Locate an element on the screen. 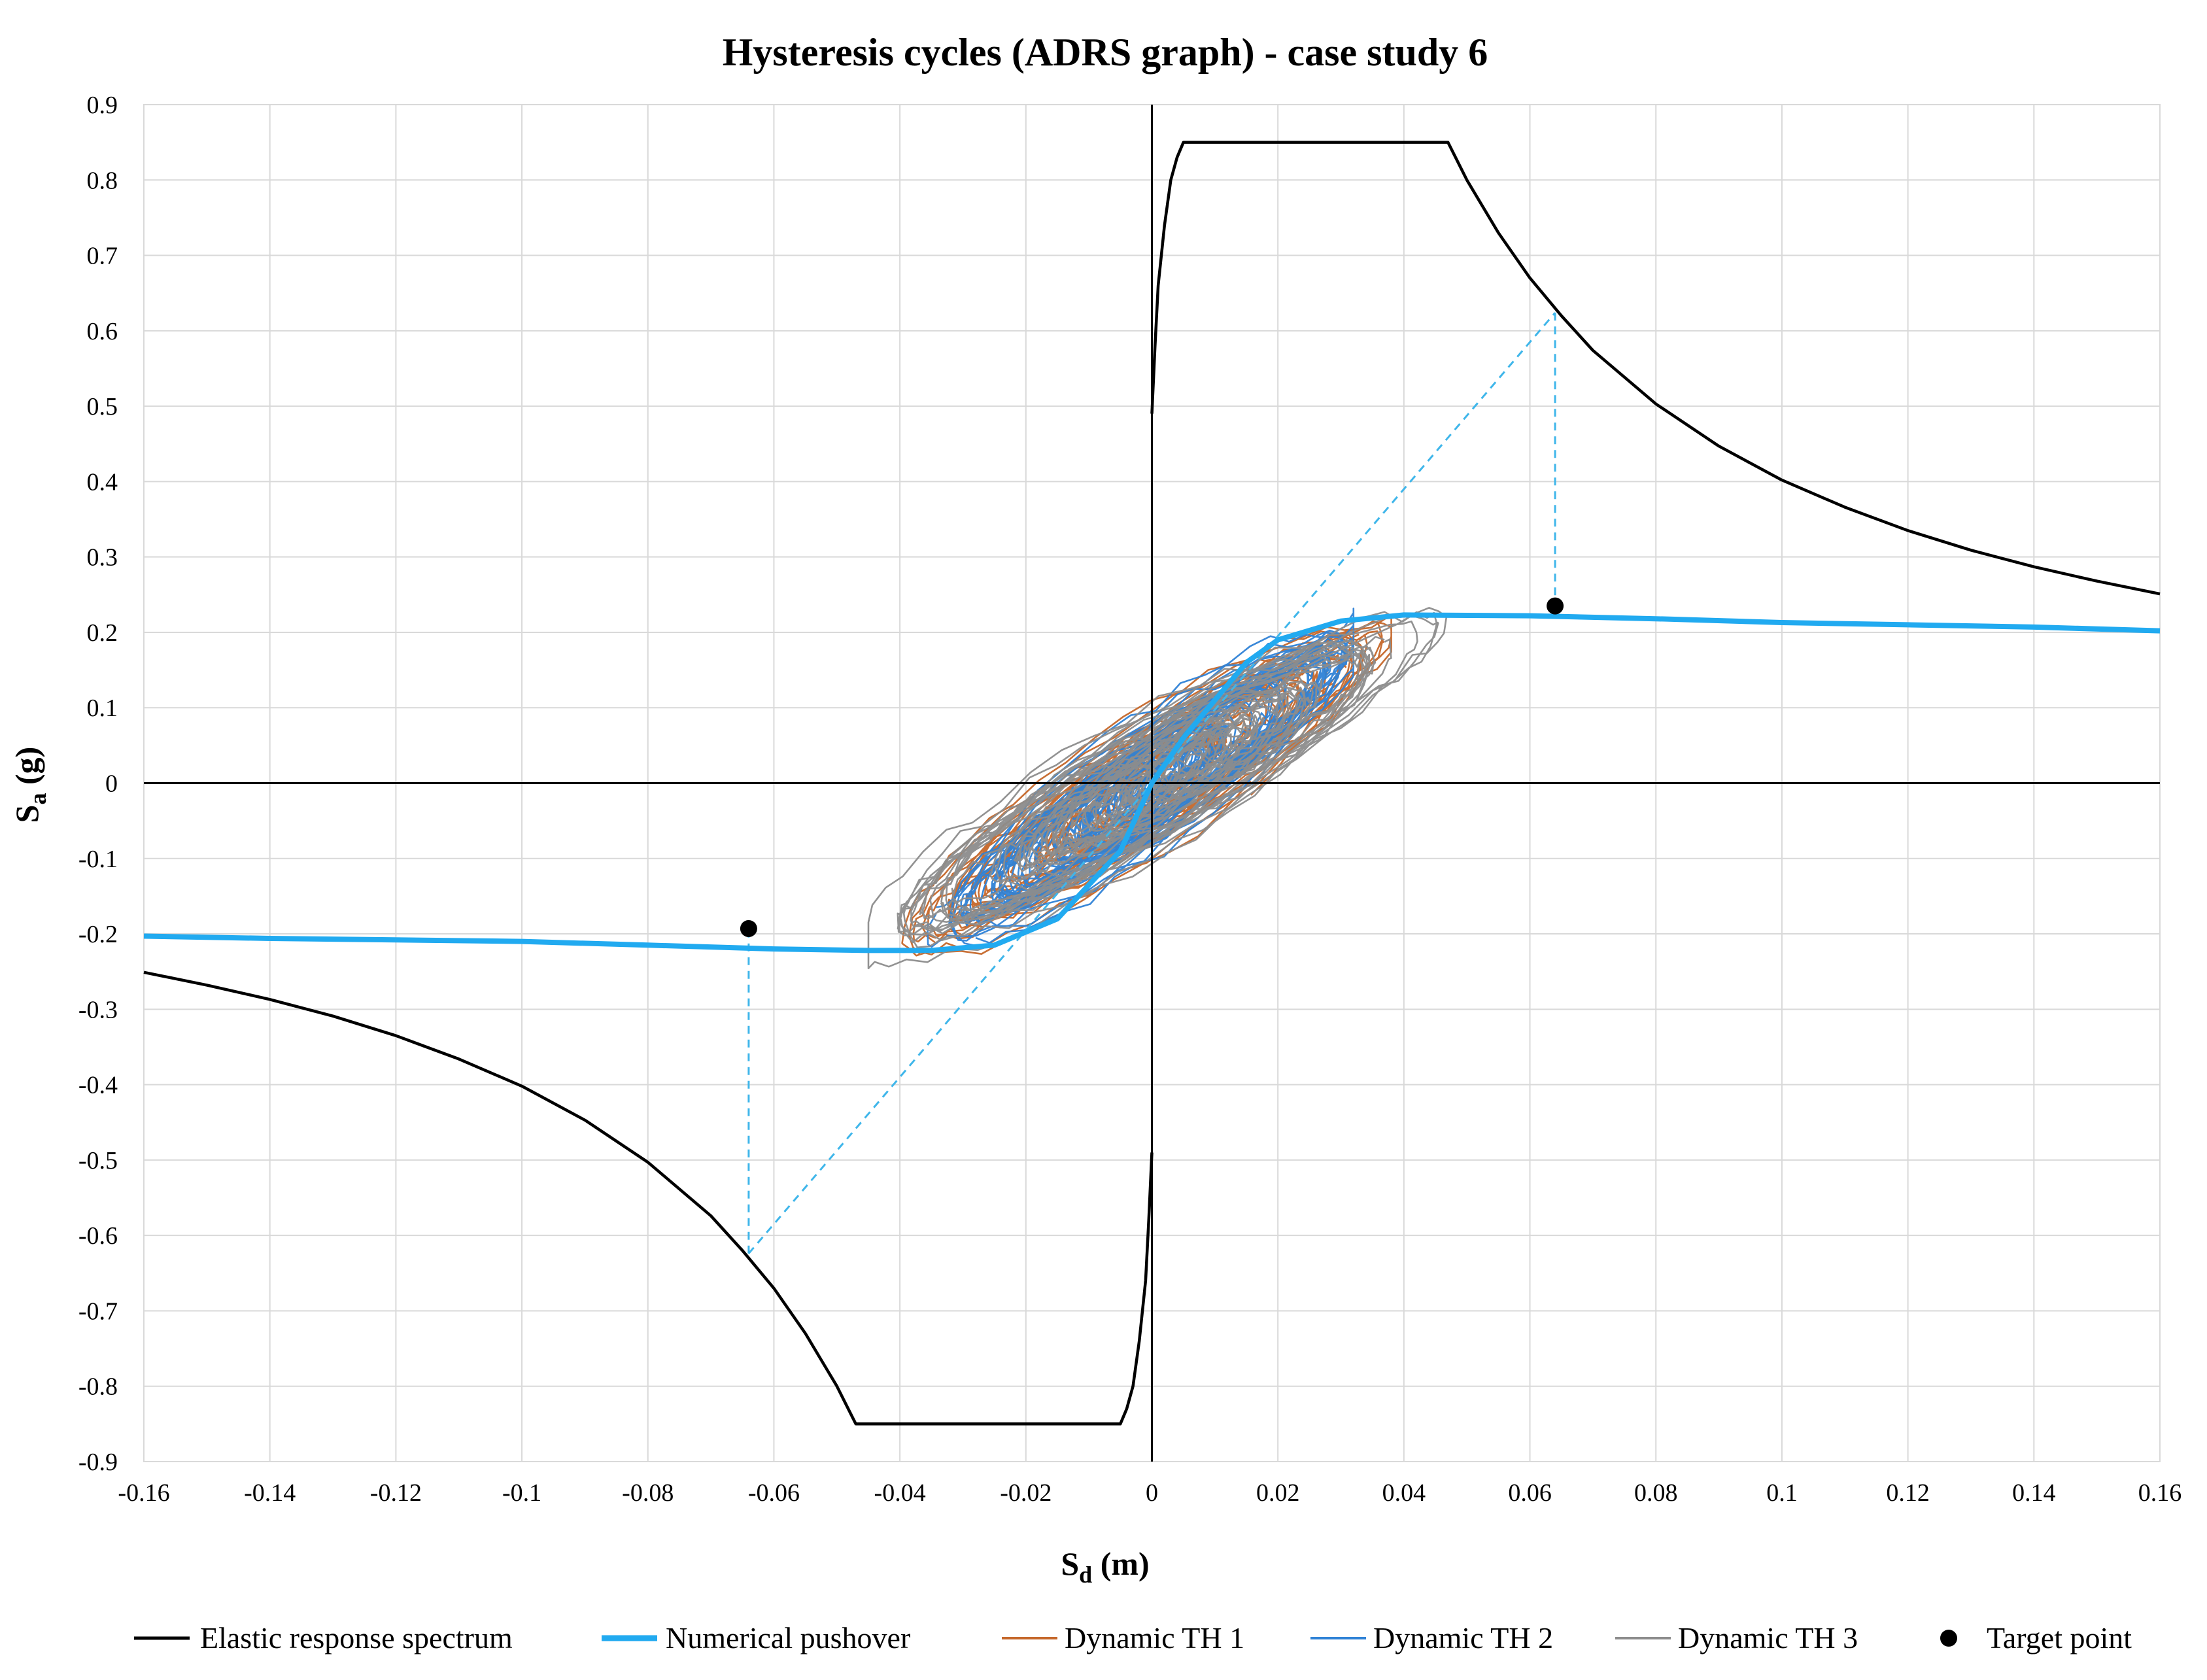 This screenshot has height=1680, width=2207. legend-swatch-target-point is located at coordinates (1948, 1638).